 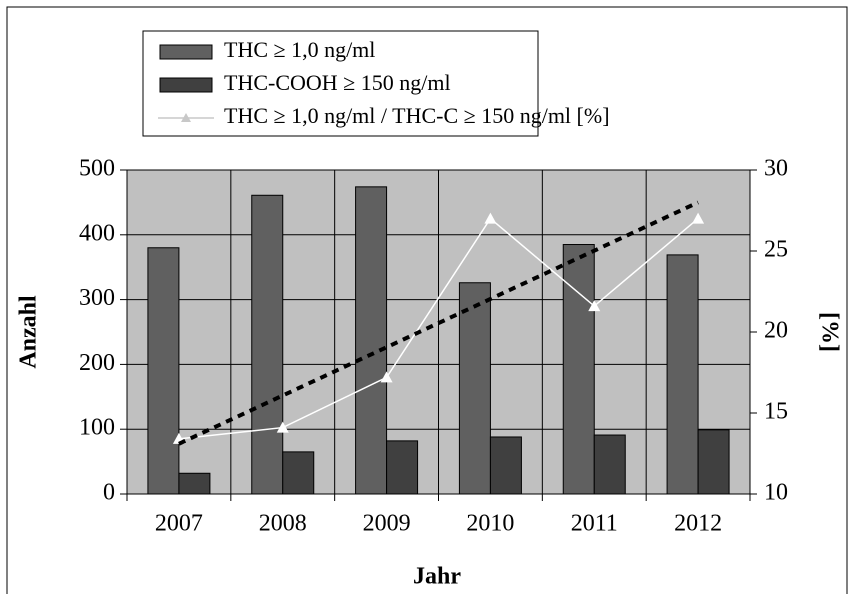 What do you see at coordinates (283, 524) in the screenshot?
I see `x-tick-label: 2008` at bounding box center [283, 524].